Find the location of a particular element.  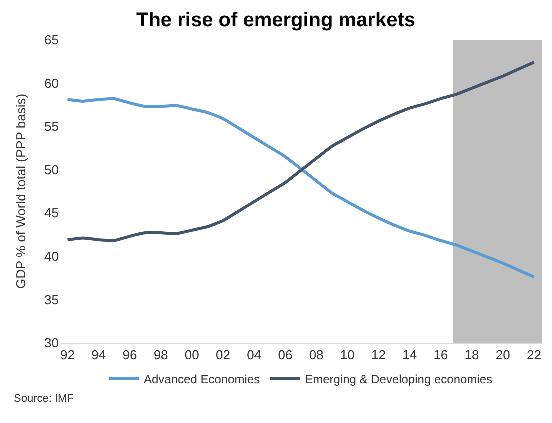

y-tick-label: 50 is located at coordinates (51, 170).